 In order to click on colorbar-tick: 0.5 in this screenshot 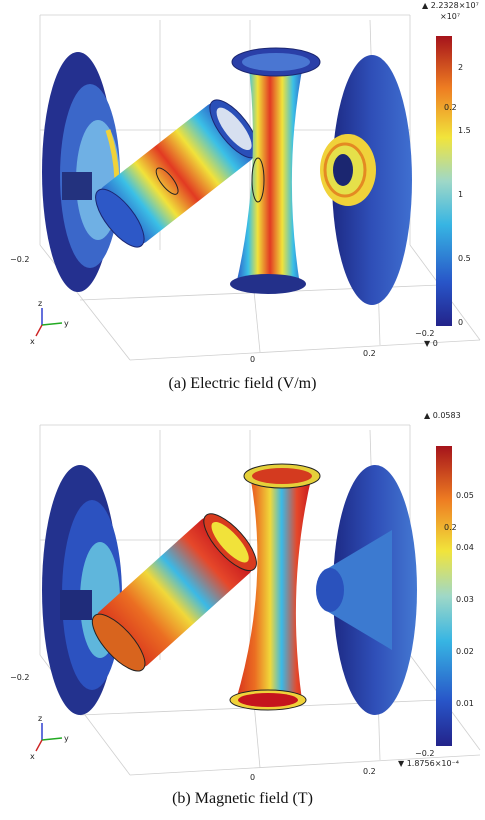, I will do `click(464, 258)`.